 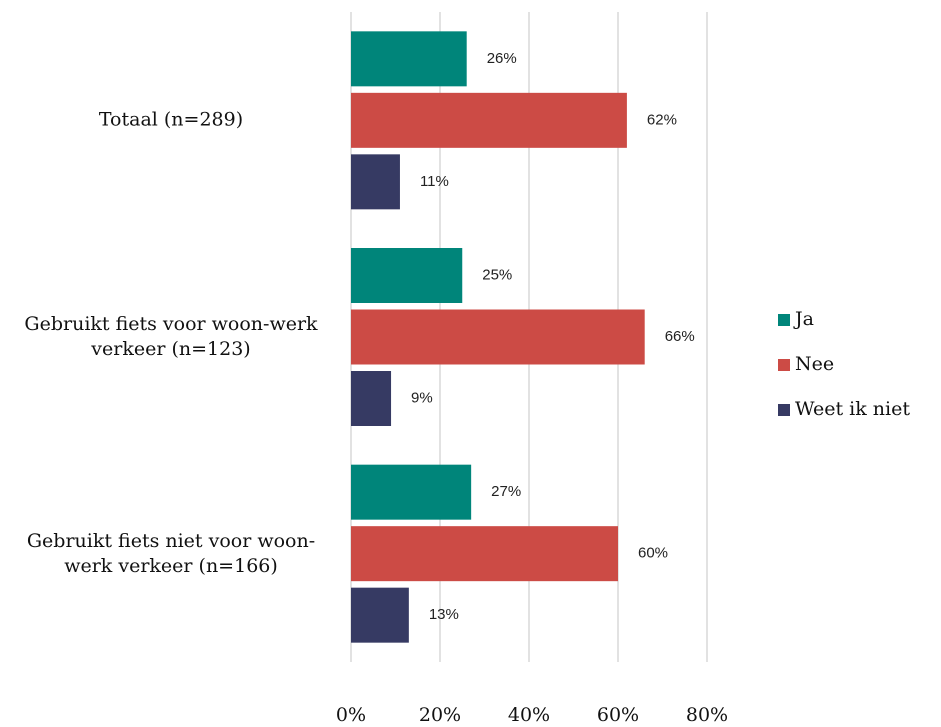 What do you see at coordinates (497, 274) in the screenshot?
I see `value-label: 25%` at bounding box center [497, 274].